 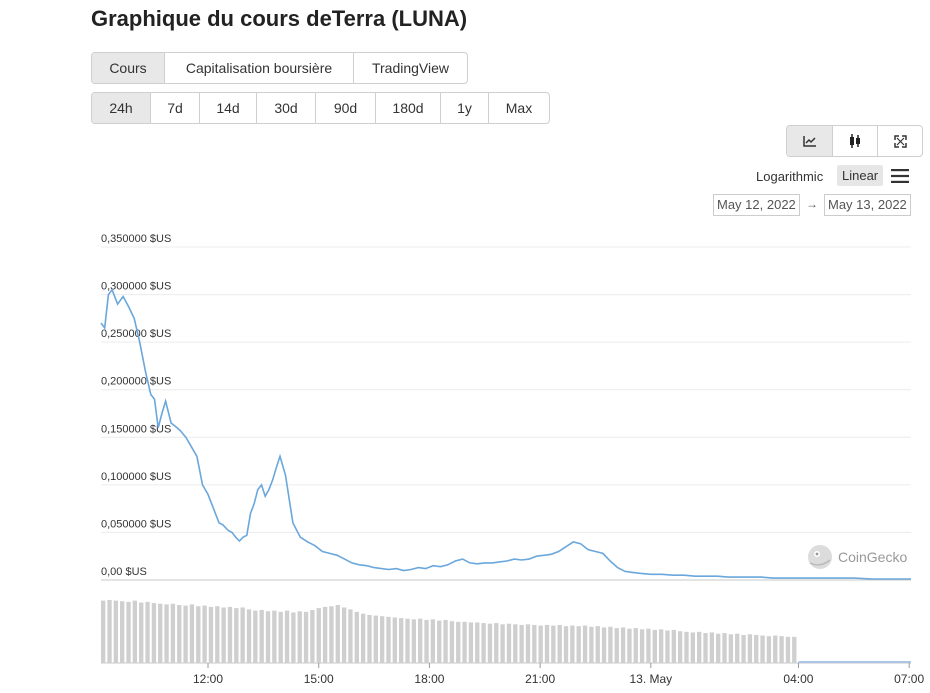 I want to click on time-range-selector: 24h 7d 14d 30d 90d 180d 1y Max, so click(x=320, y=108).